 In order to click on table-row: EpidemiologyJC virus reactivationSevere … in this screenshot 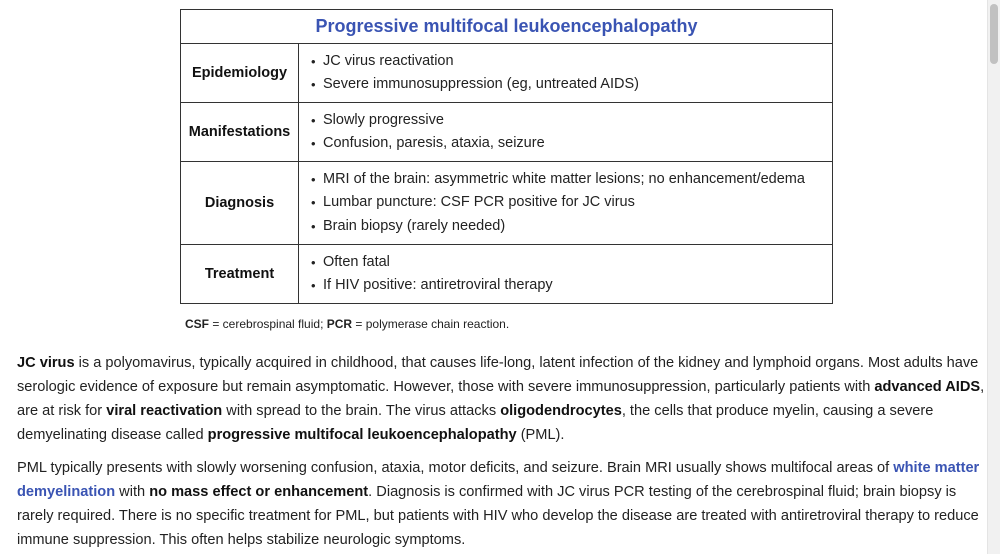, I will do `click(506, 73)`.